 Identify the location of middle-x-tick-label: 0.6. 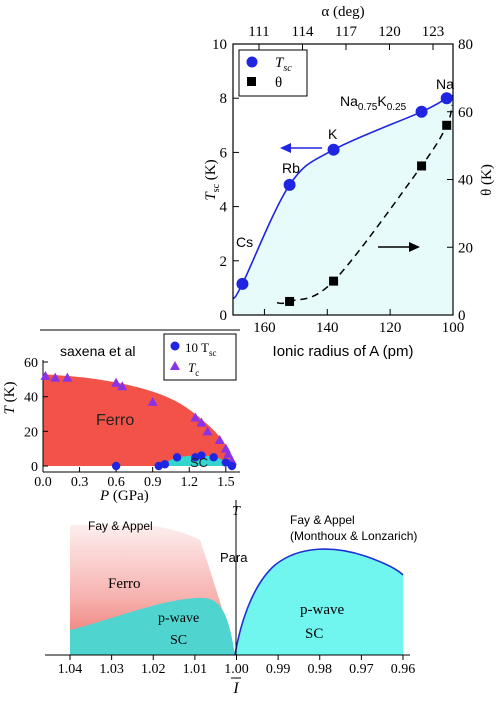
(116, 482).